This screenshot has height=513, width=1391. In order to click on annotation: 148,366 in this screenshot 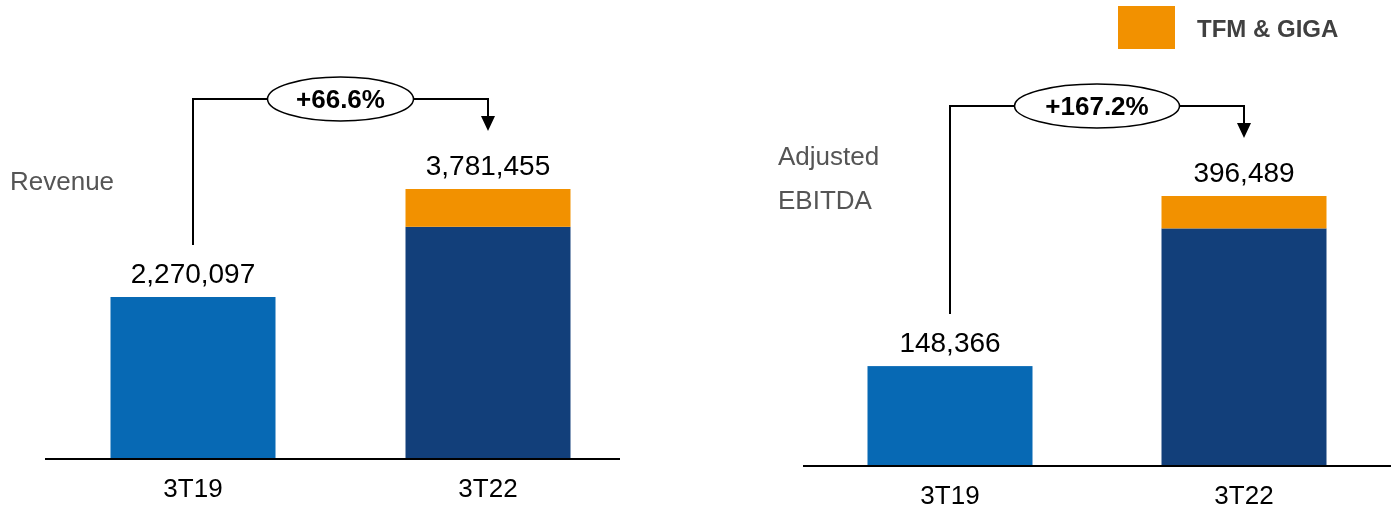, I will do `click(950, 343)`.